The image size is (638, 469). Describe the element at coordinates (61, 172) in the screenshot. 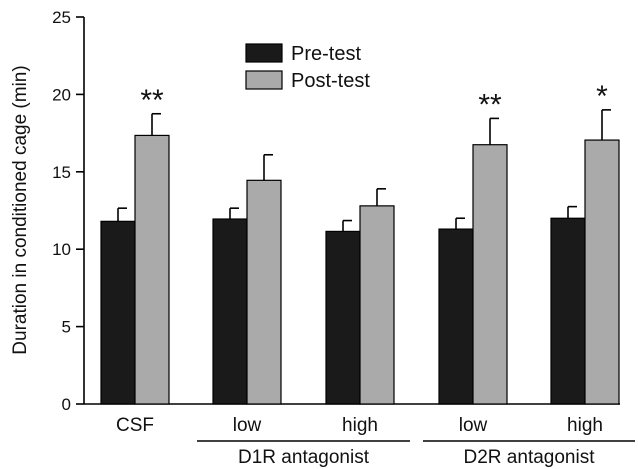

I see `y-tick-label: 15` at that location.